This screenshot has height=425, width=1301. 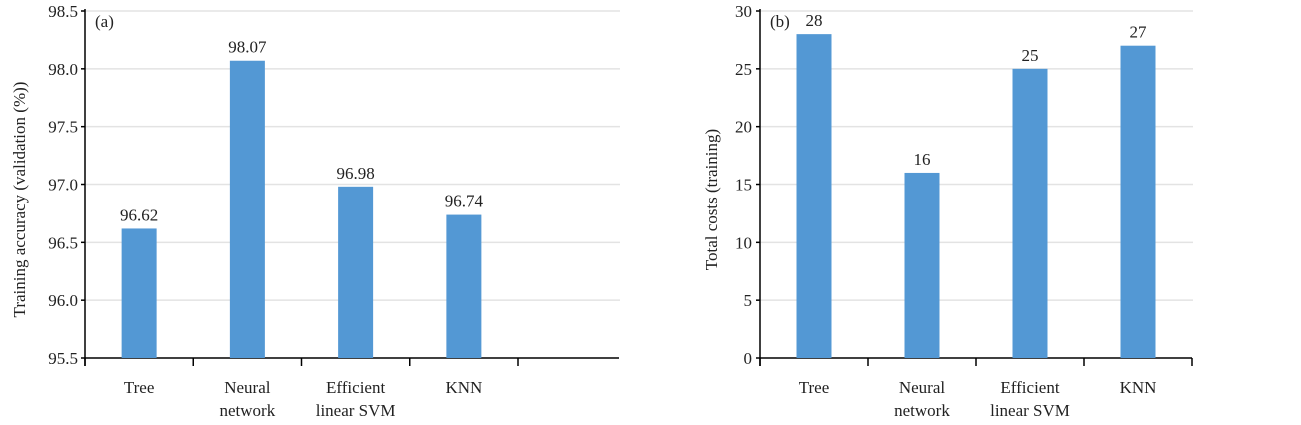 What do you see at coordinates (464, 201) in the screenshot?
I see `data-label: 96.74` at bounding box center [464, 201].